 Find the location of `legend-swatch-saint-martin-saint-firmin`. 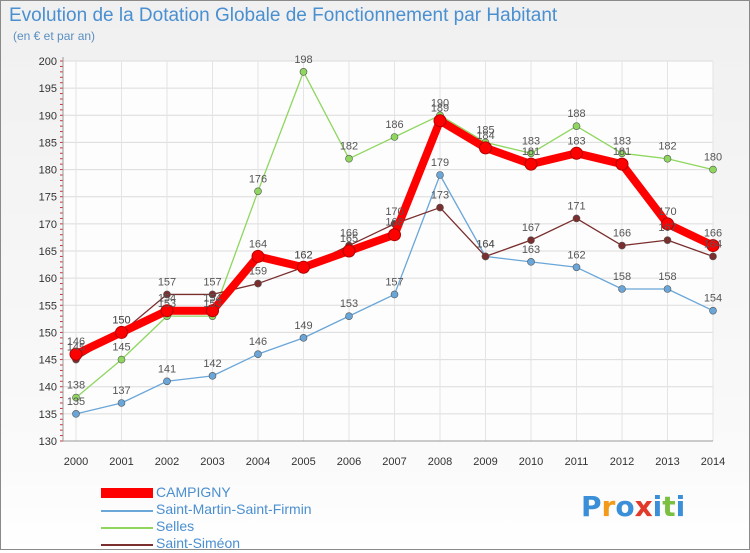

legend-swatch-saint-martin-saint-firmin is located at coordinates (127, 511).